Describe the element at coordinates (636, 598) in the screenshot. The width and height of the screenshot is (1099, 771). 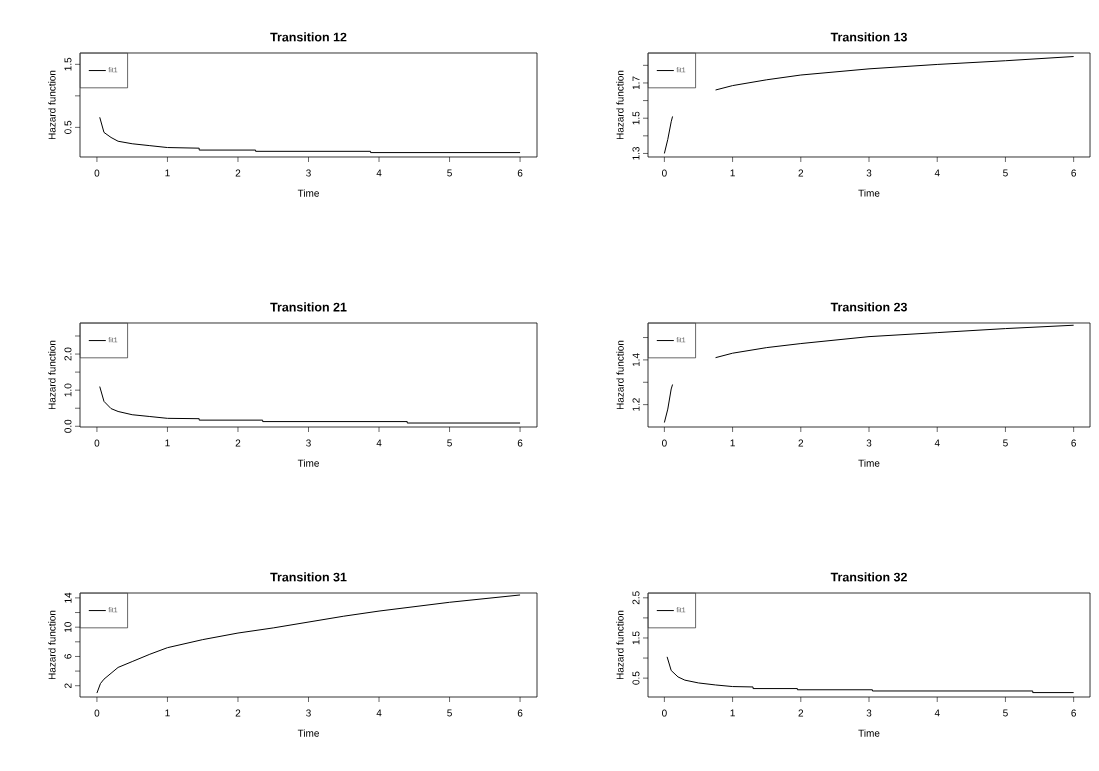
I see `y-tick-label: 2.5` at that location.